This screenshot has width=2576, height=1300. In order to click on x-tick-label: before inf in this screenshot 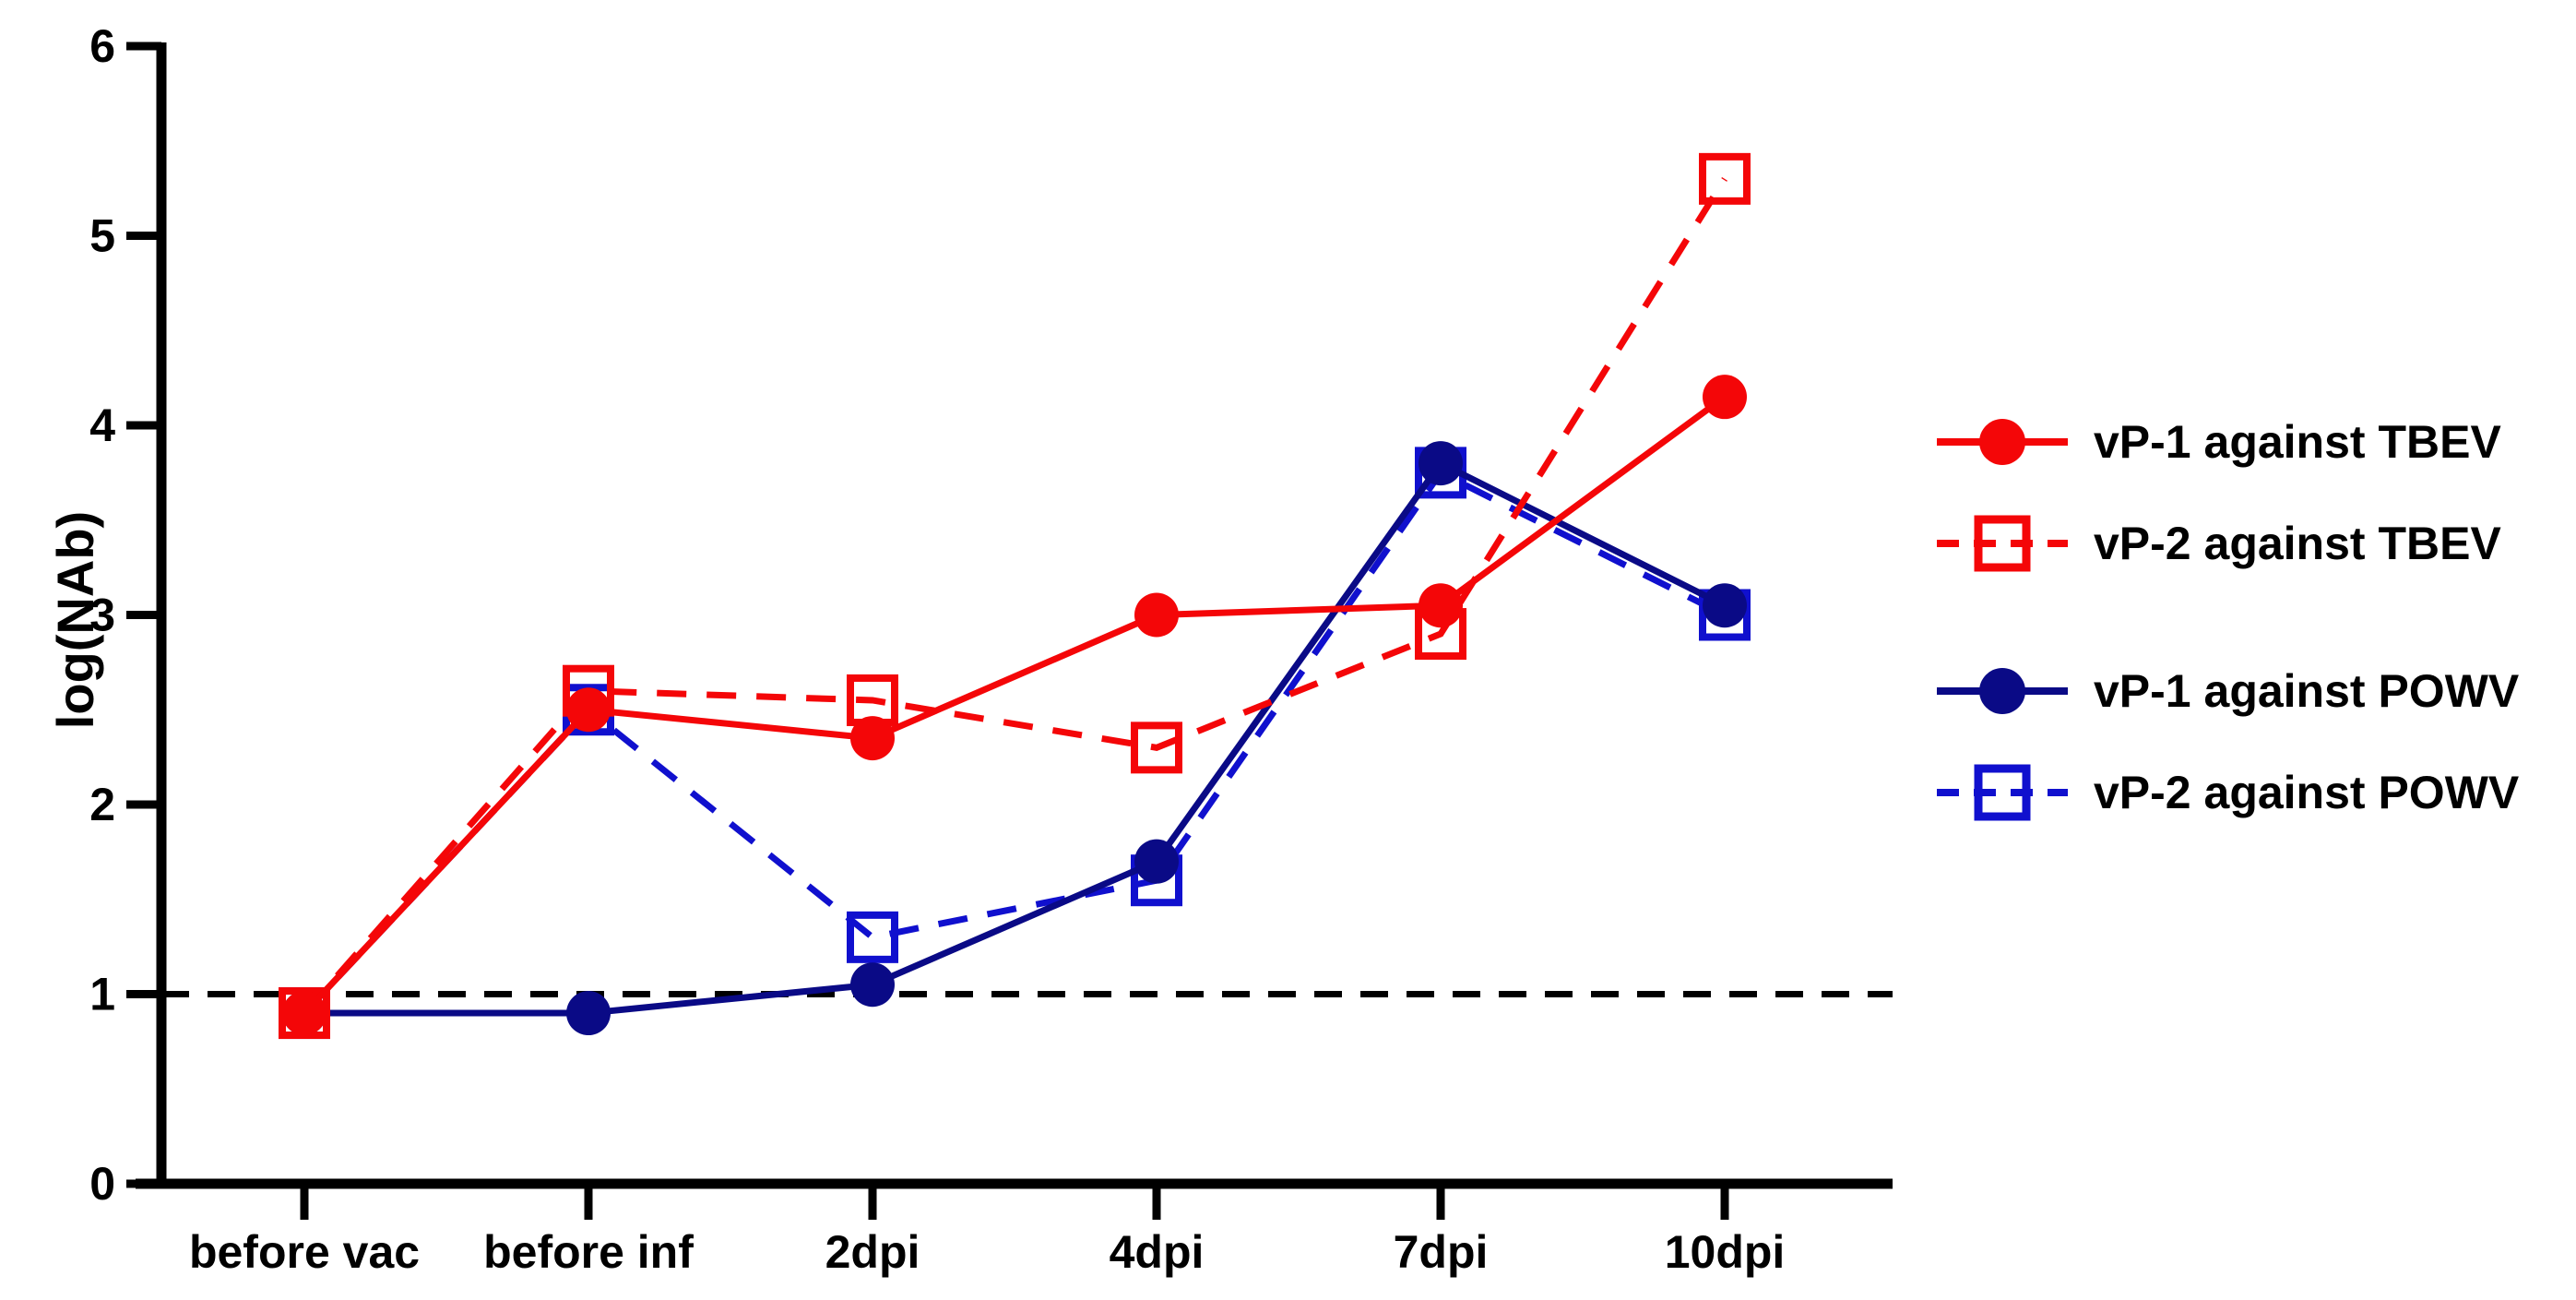, I will do `click(588, 1252)`.